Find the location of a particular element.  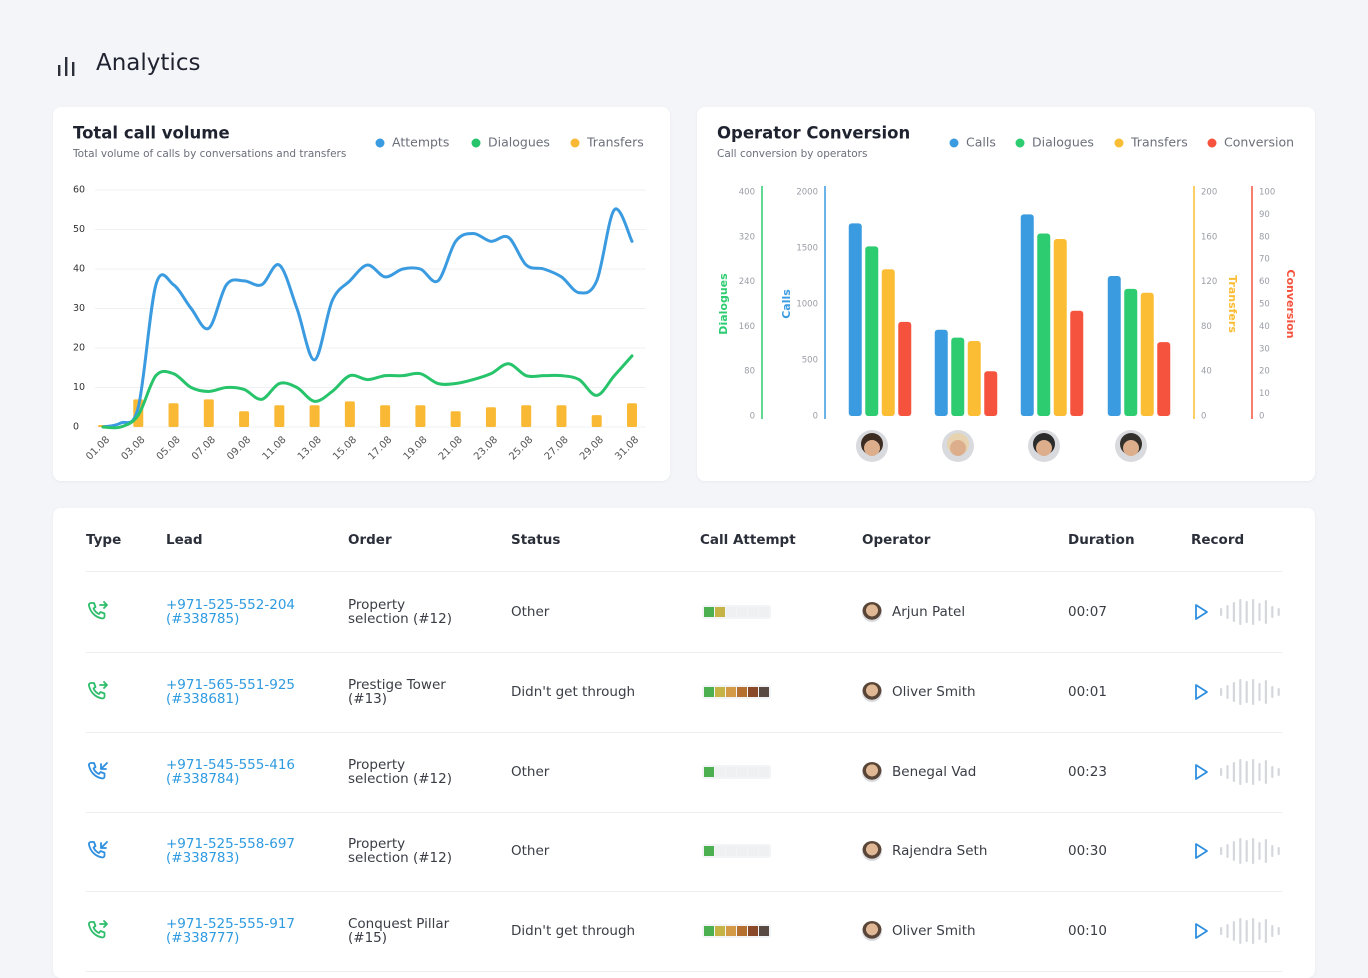

page-title: Analytics is located at coordinates (148, 63).